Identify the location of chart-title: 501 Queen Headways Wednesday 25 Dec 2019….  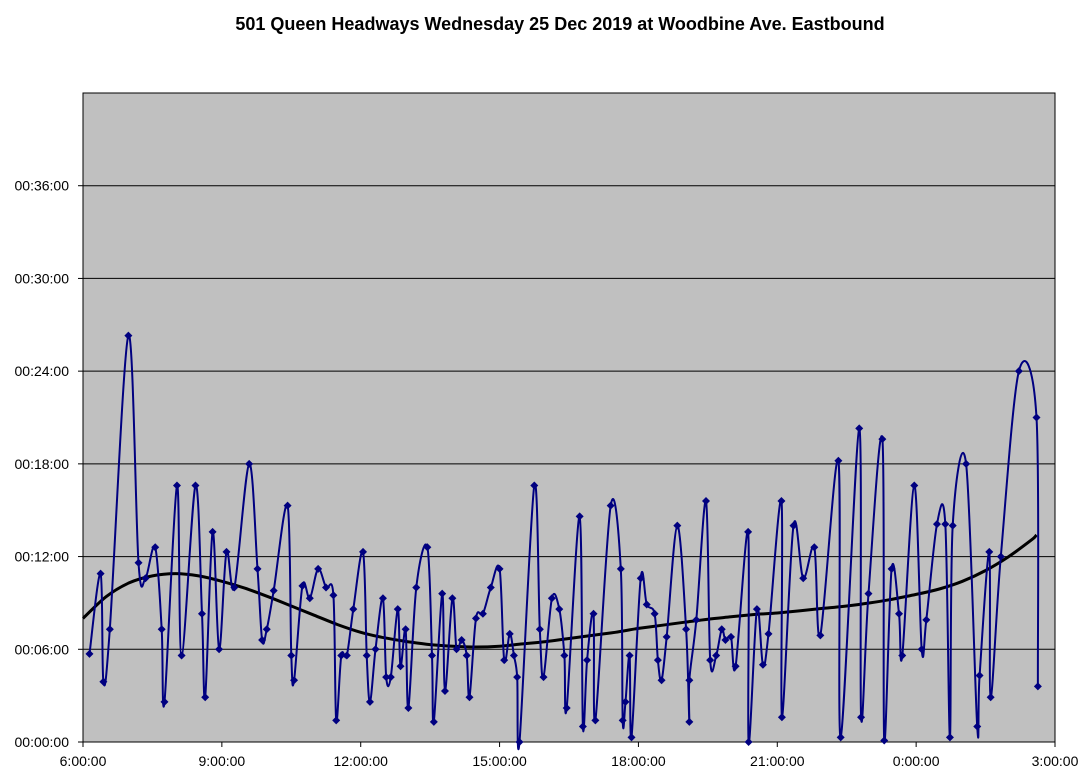
(560, 24).